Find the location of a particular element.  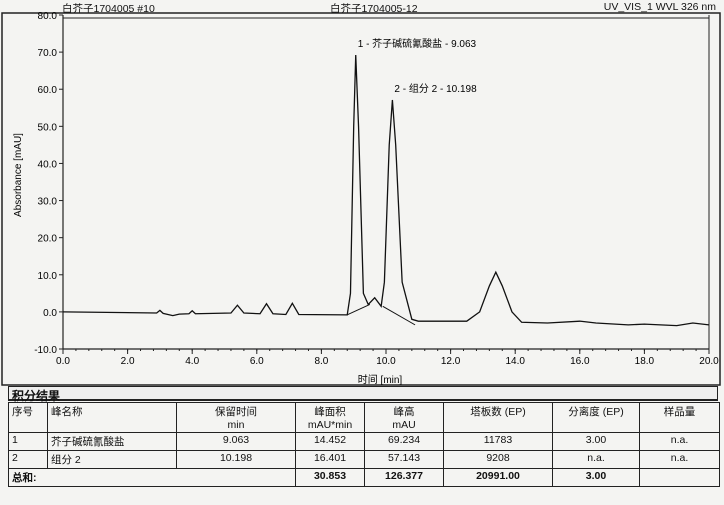

chart-header-center: 白芥子1704005-12 is located at coordinates (374, 9).